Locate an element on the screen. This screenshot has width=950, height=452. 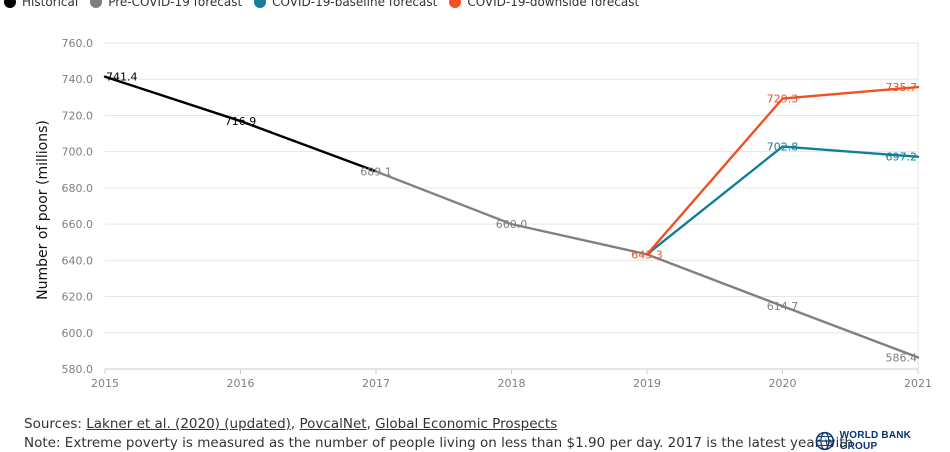
data-label: 643.3 is located at coordinates (647, 254).